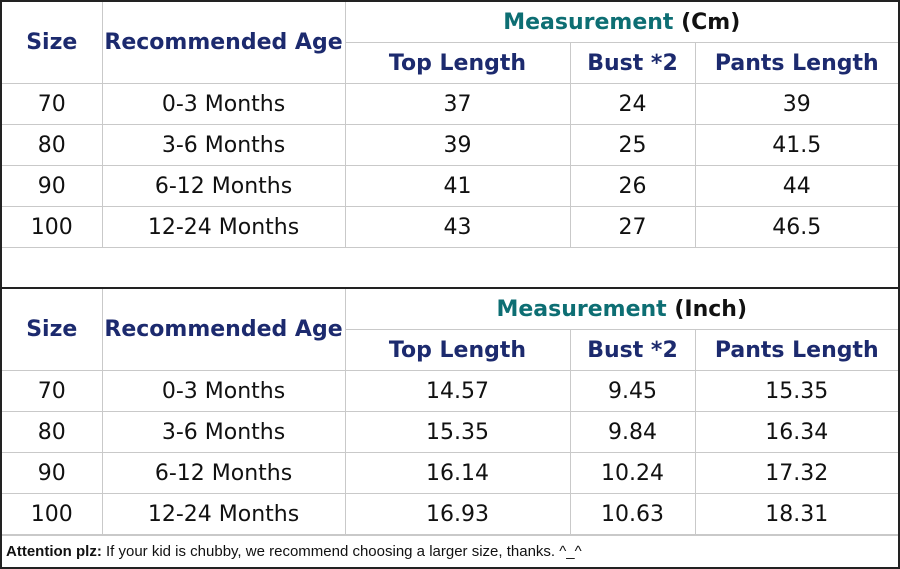 The image size is (900, 569). I want to click on top-length-cell: 15.35, so click(457, 432).